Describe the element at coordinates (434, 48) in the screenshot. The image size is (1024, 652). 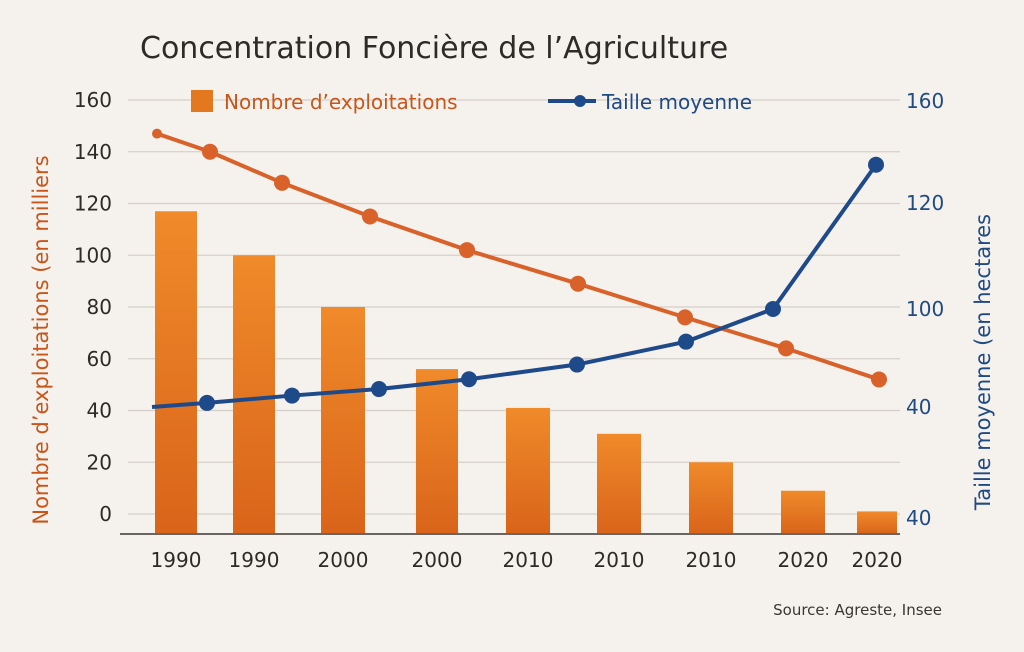
I see `chart-title: Concentration Foncière de l’Agriculture` at that location.